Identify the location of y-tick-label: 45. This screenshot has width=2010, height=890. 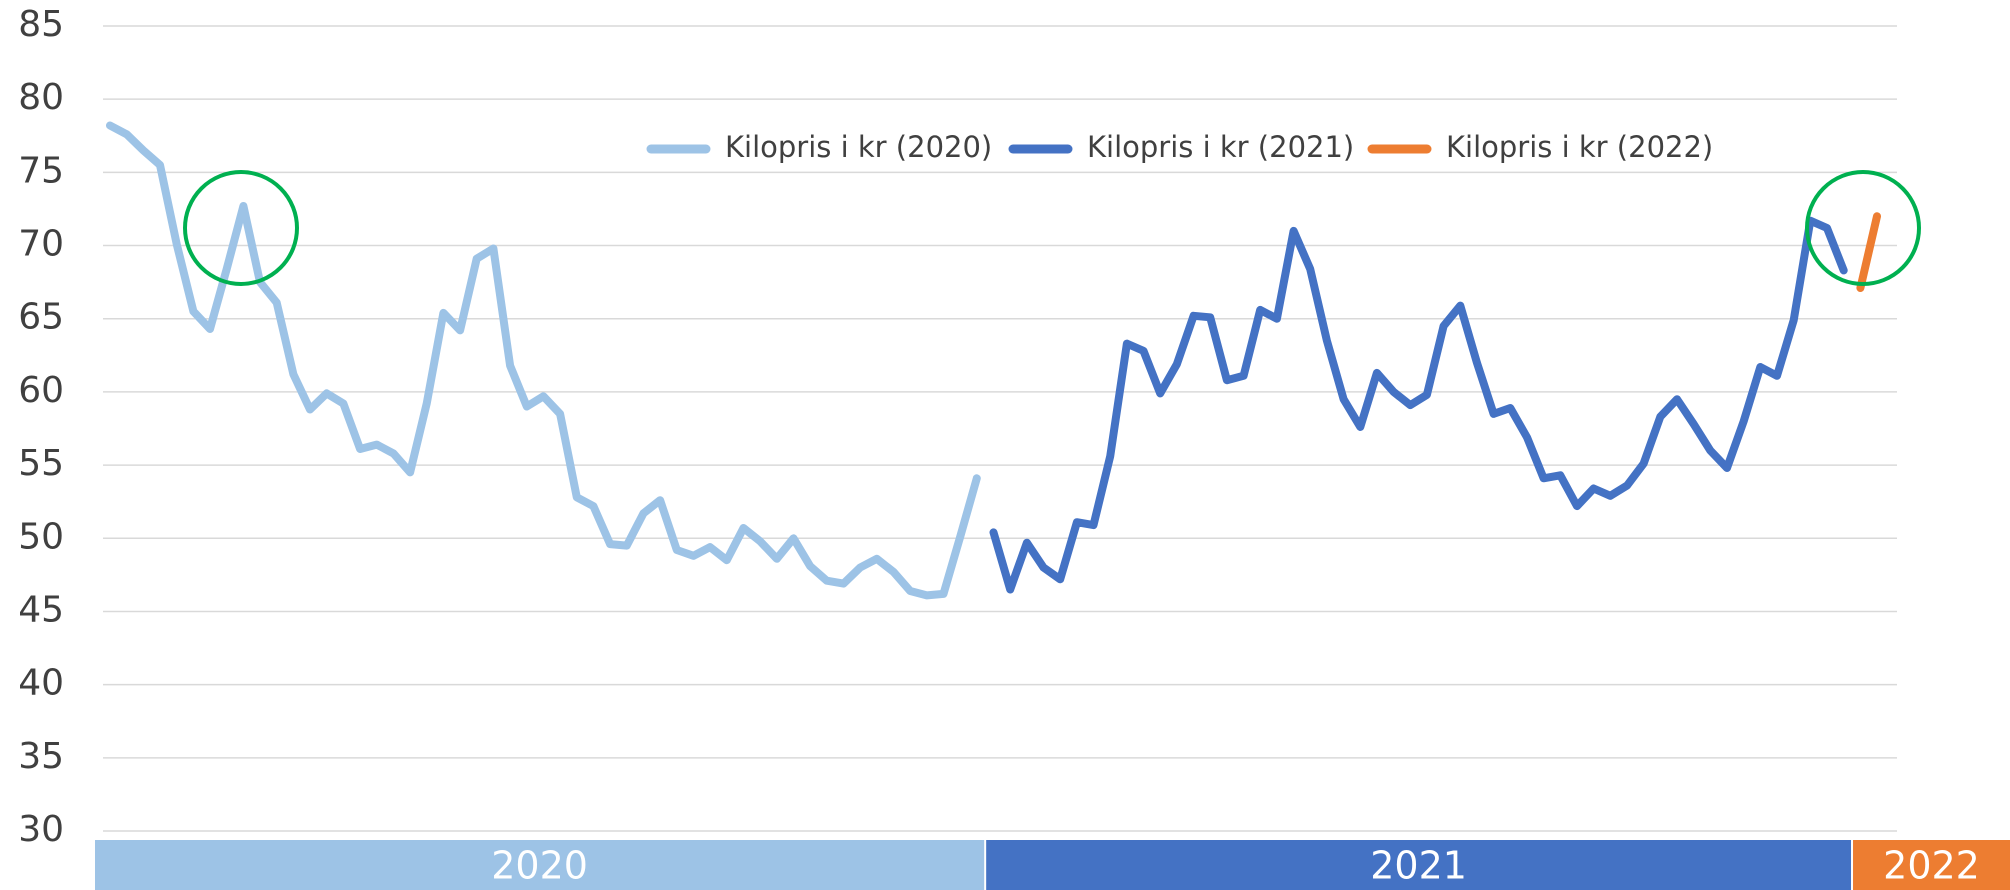
(41, 609).